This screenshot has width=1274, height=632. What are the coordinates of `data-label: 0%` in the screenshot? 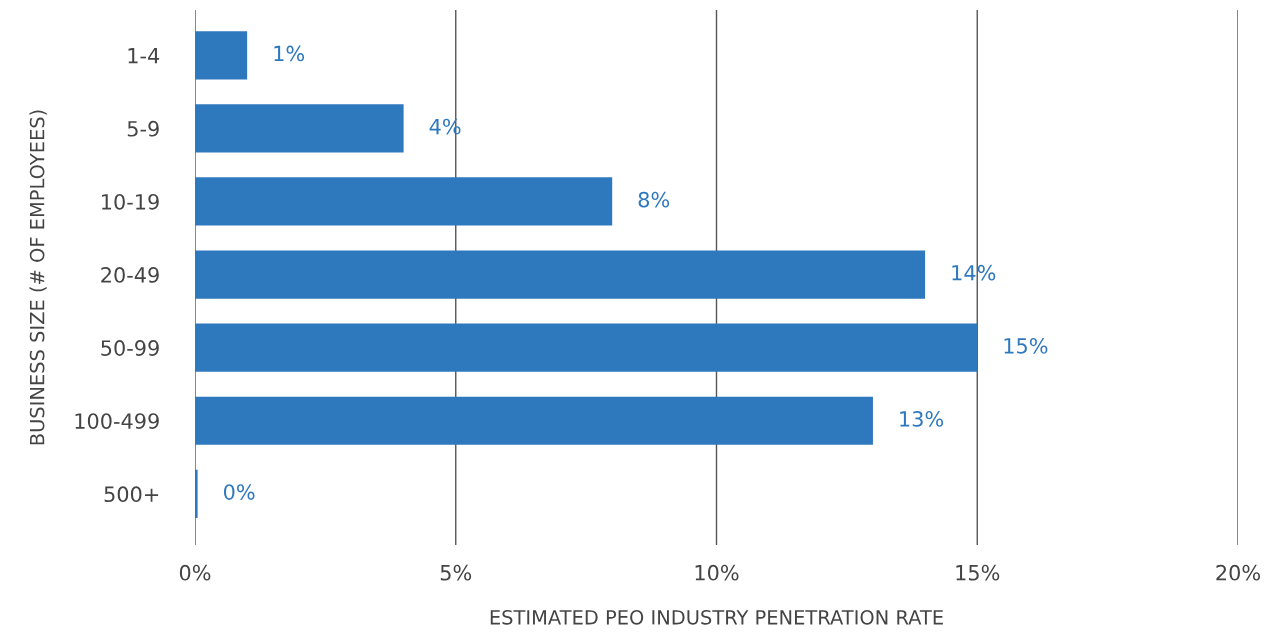 It's located at (239, 492).